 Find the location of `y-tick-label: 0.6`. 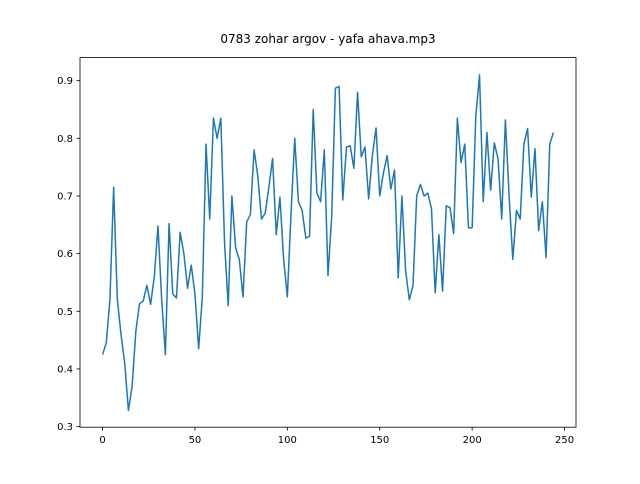

y-tick-label: 0.6 is located at coordinates (65, 254).